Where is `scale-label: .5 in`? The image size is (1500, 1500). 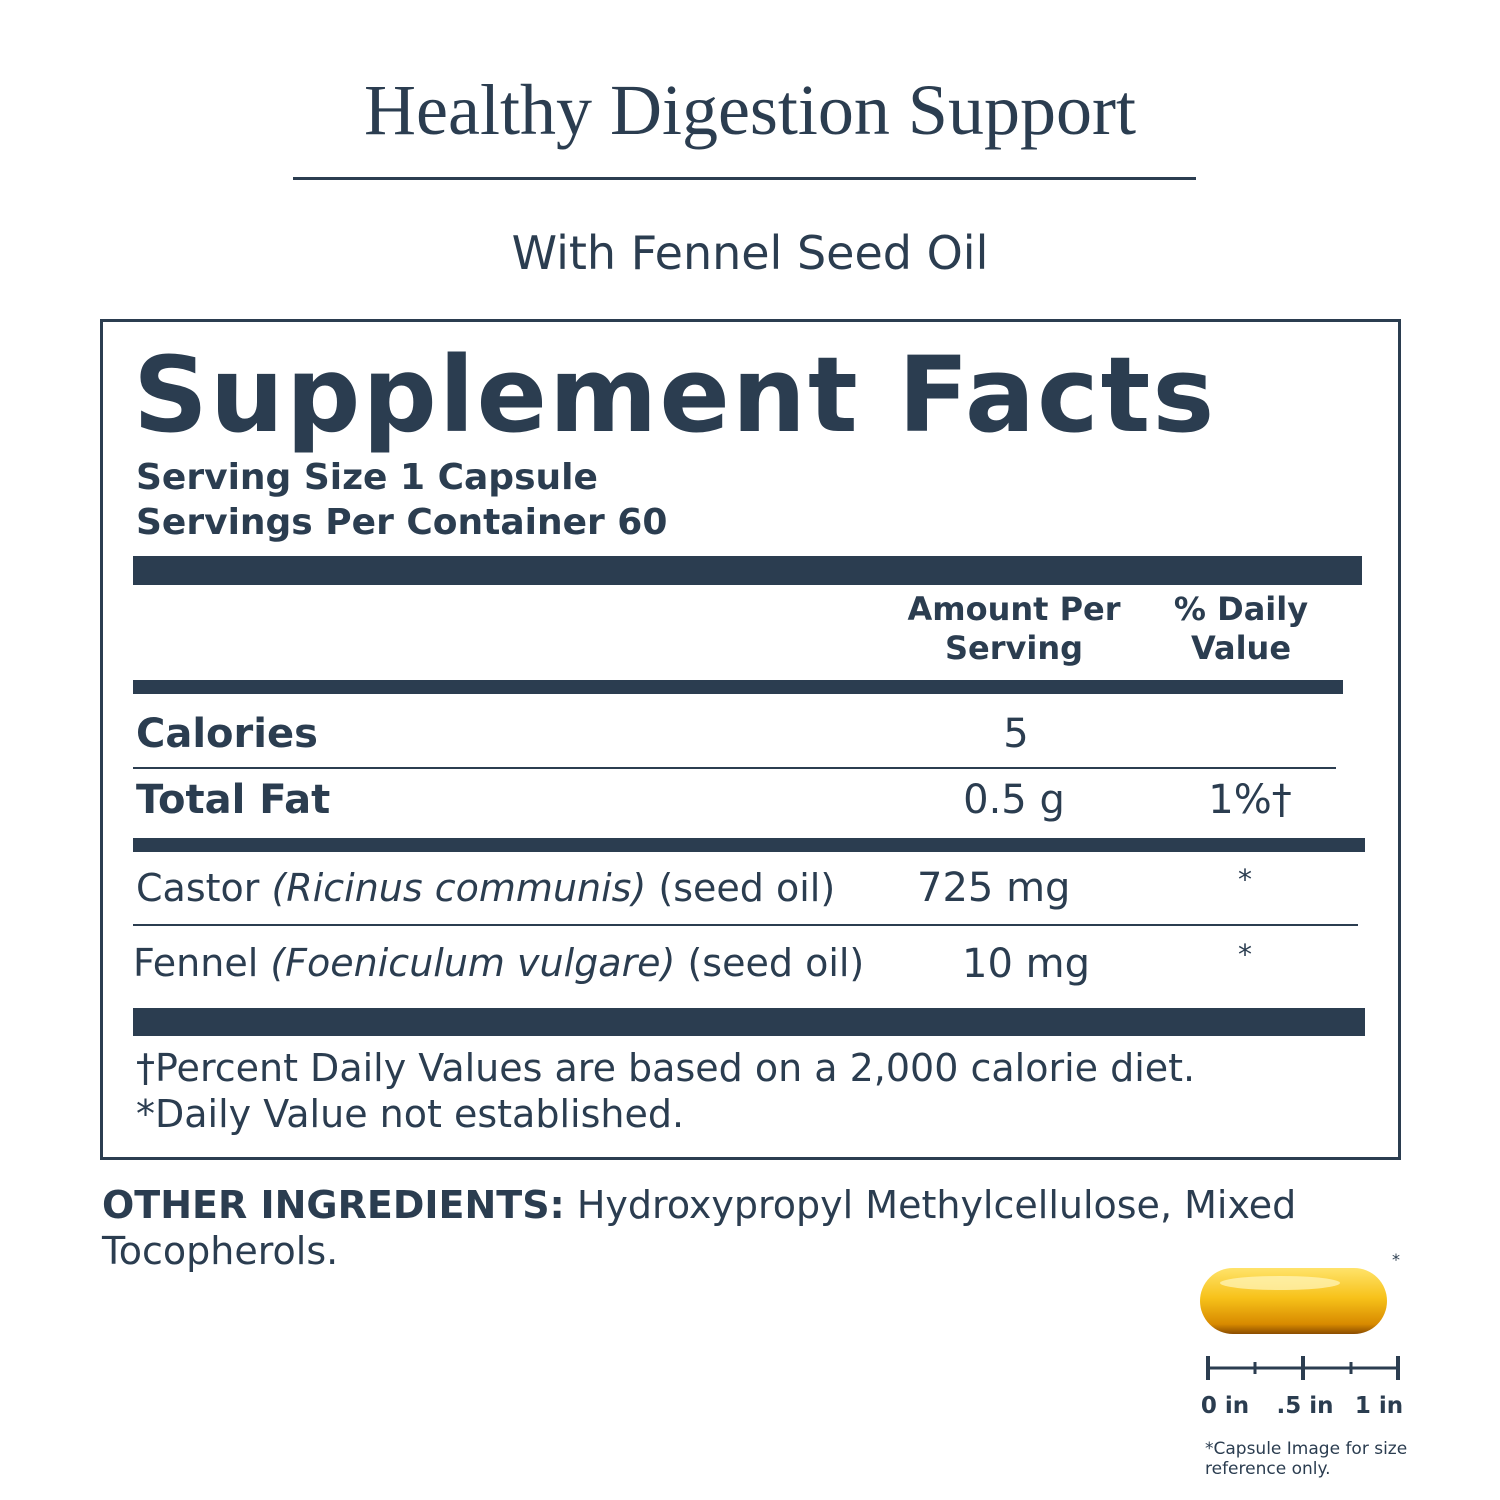
scale-label: .5 in is located at coordinates (1305, 1406).